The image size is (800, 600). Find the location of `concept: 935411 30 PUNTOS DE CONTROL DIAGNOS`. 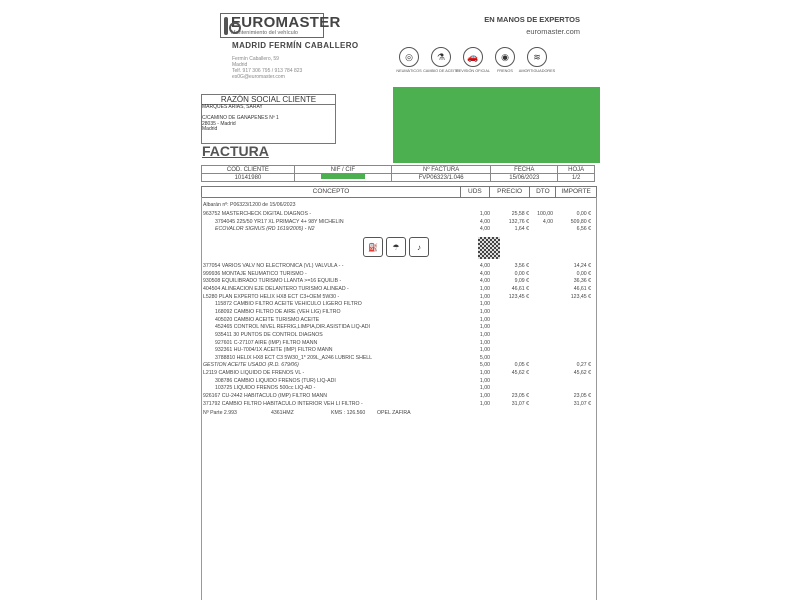

concept: 935411 30 PUNTOS DE CONTROL DIAGNOS is located at coordinates (269, 334).